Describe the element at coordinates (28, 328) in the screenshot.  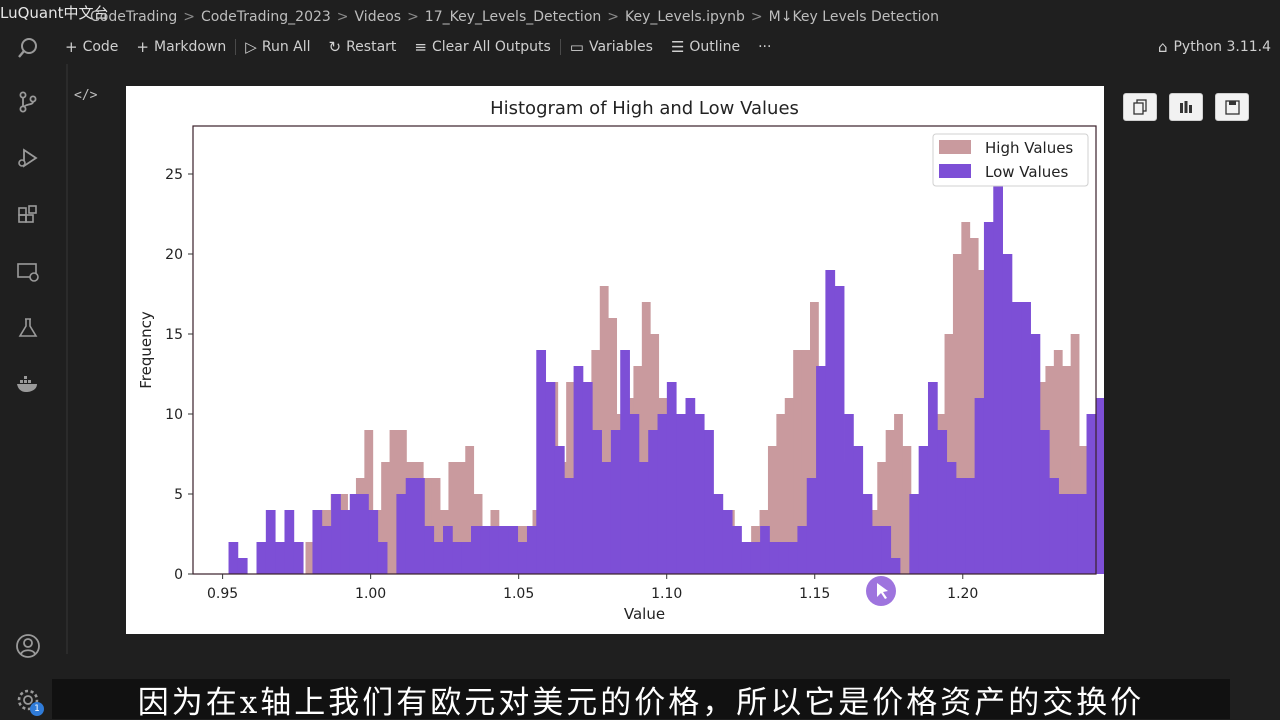
I see `testing-icon` at that location.